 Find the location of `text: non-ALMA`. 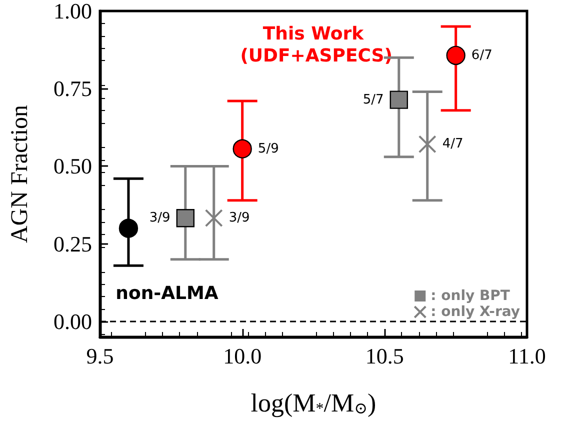

text: non-ALMA is located at coordinates (167, 293).